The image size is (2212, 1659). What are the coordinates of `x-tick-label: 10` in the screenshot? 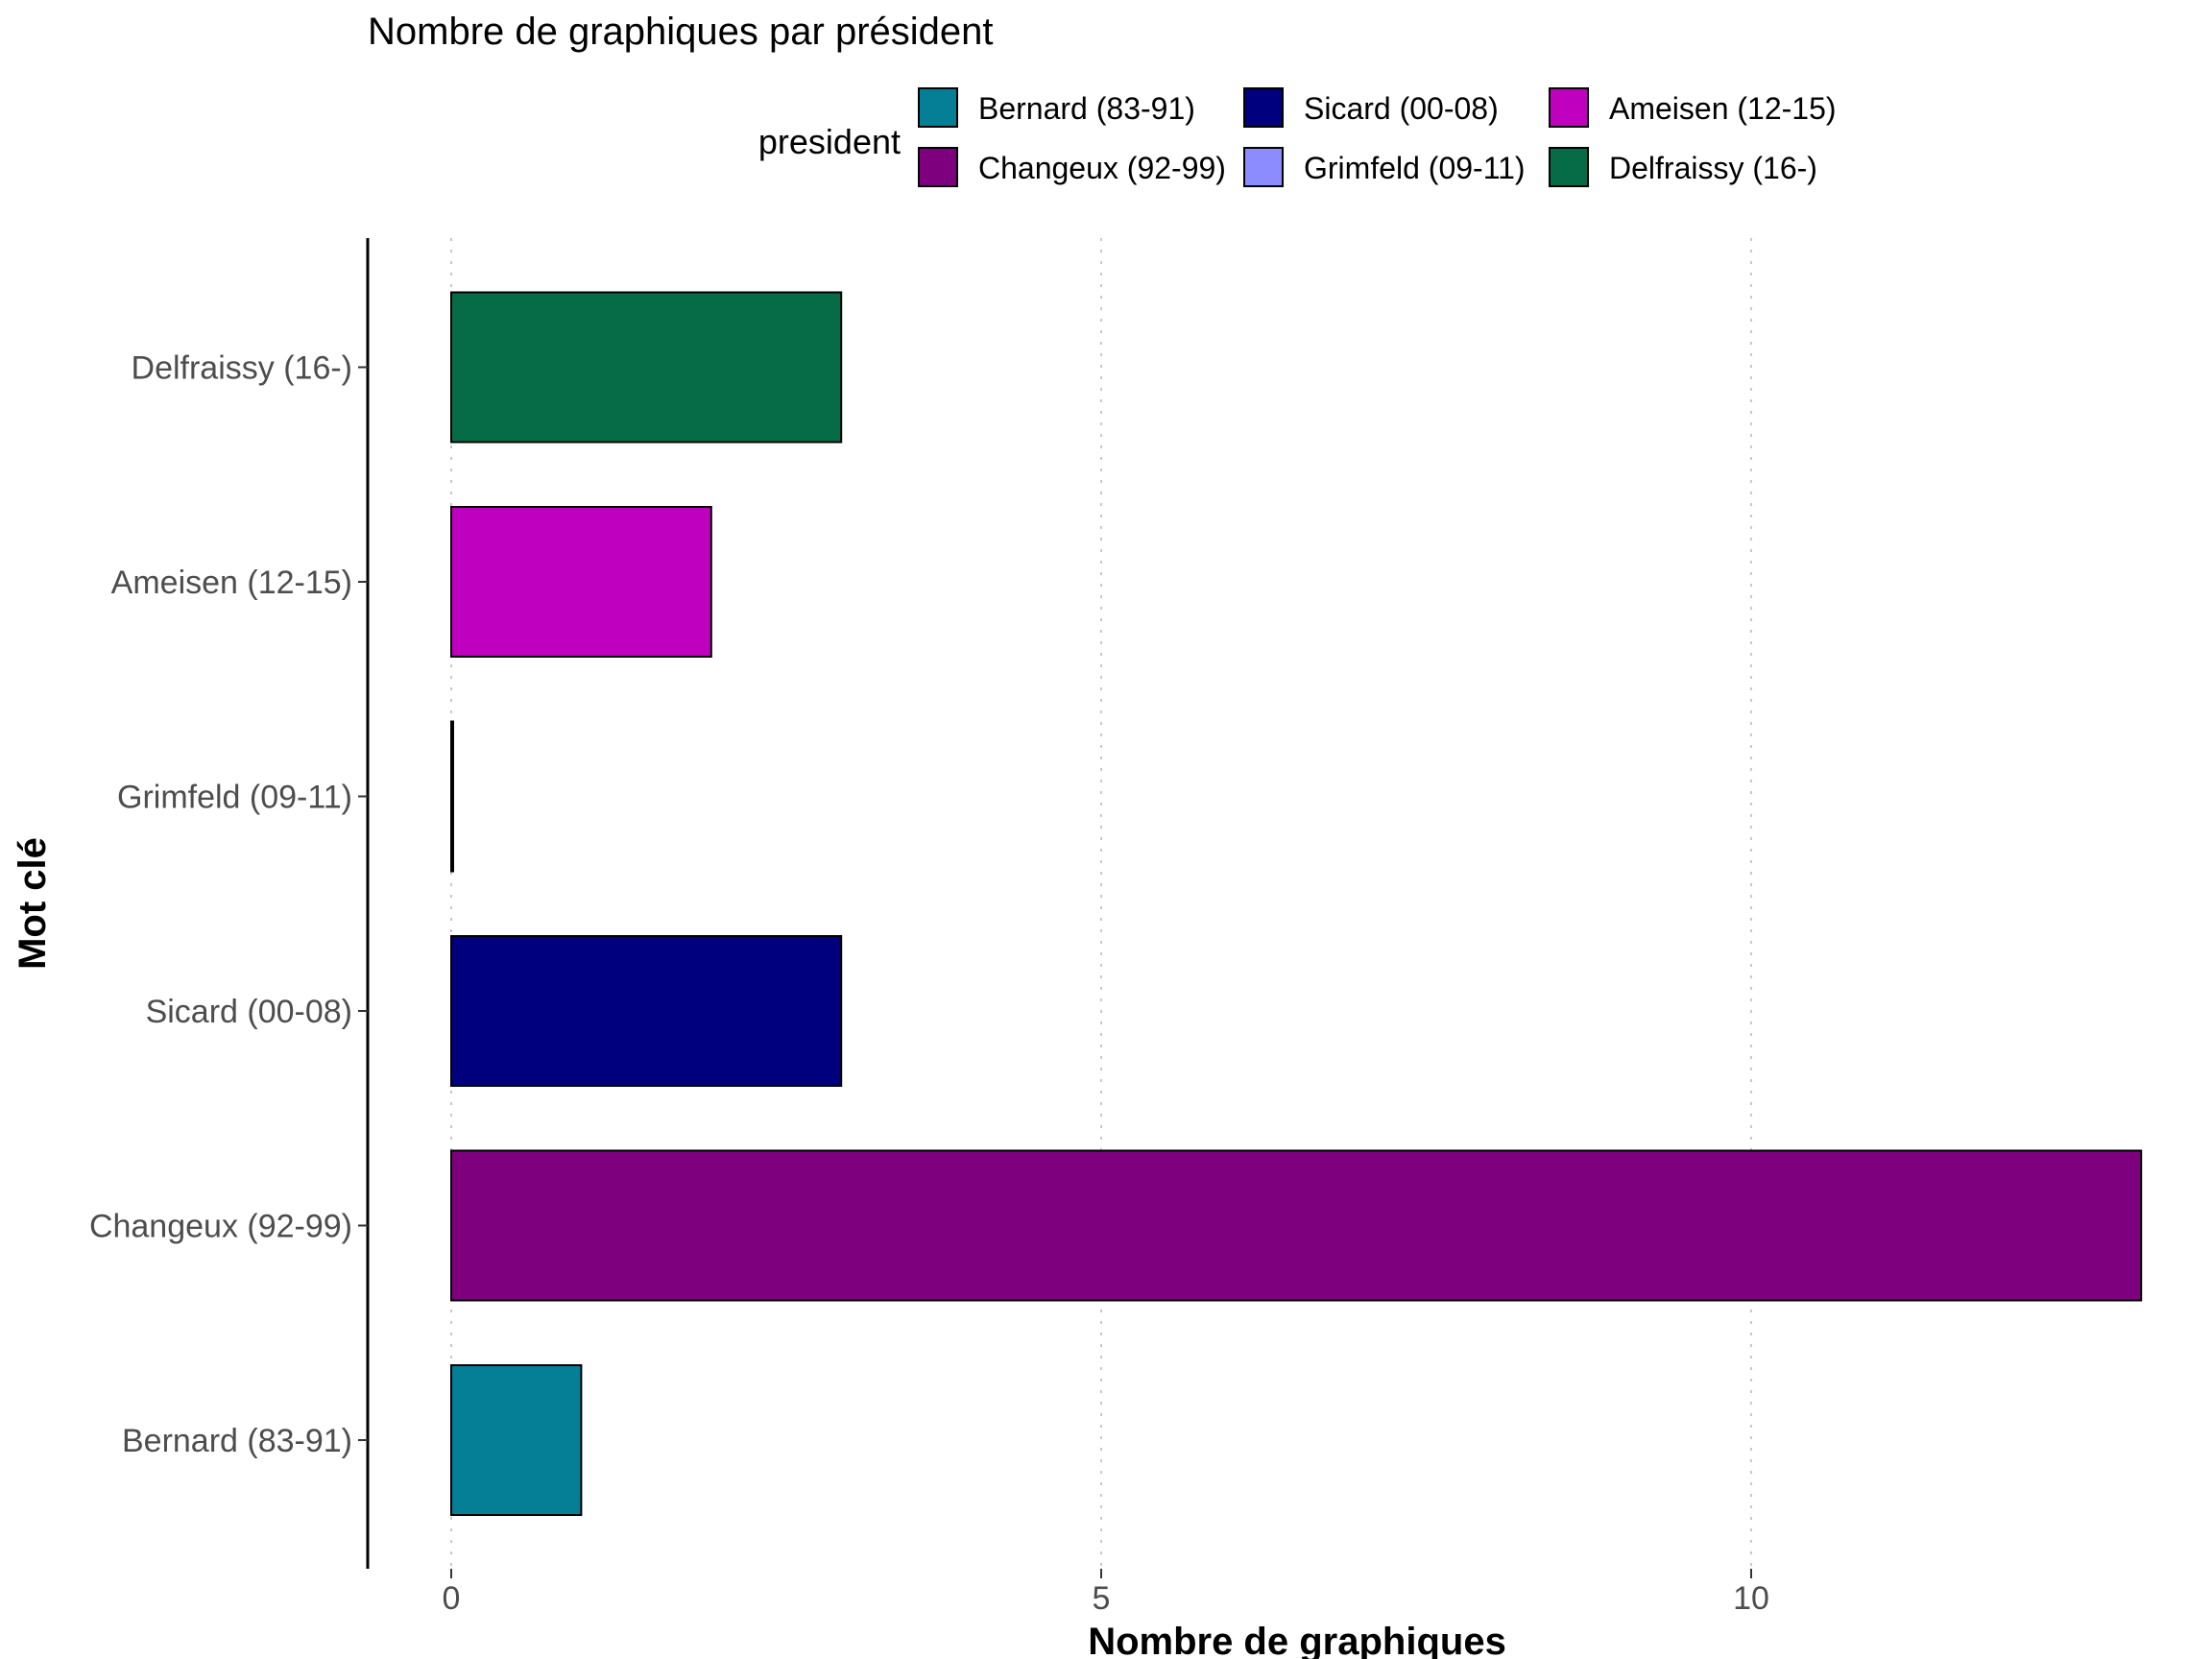 It's located at (1751, 1598).